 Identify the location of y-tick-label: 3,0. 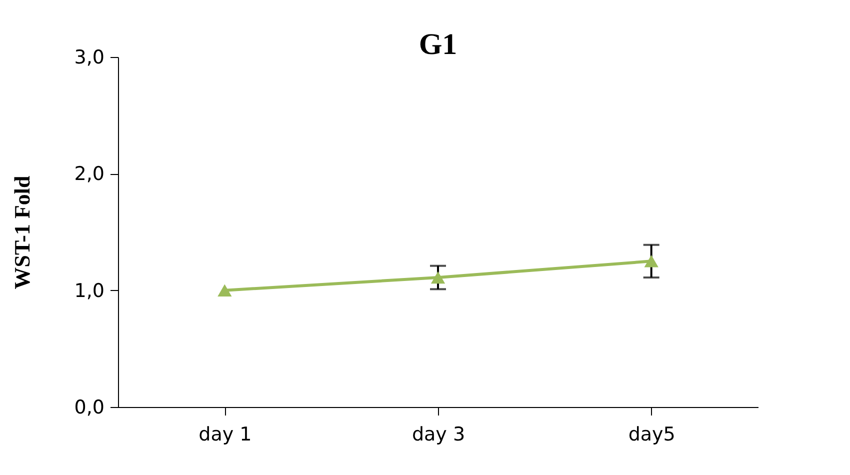
(89, 57).